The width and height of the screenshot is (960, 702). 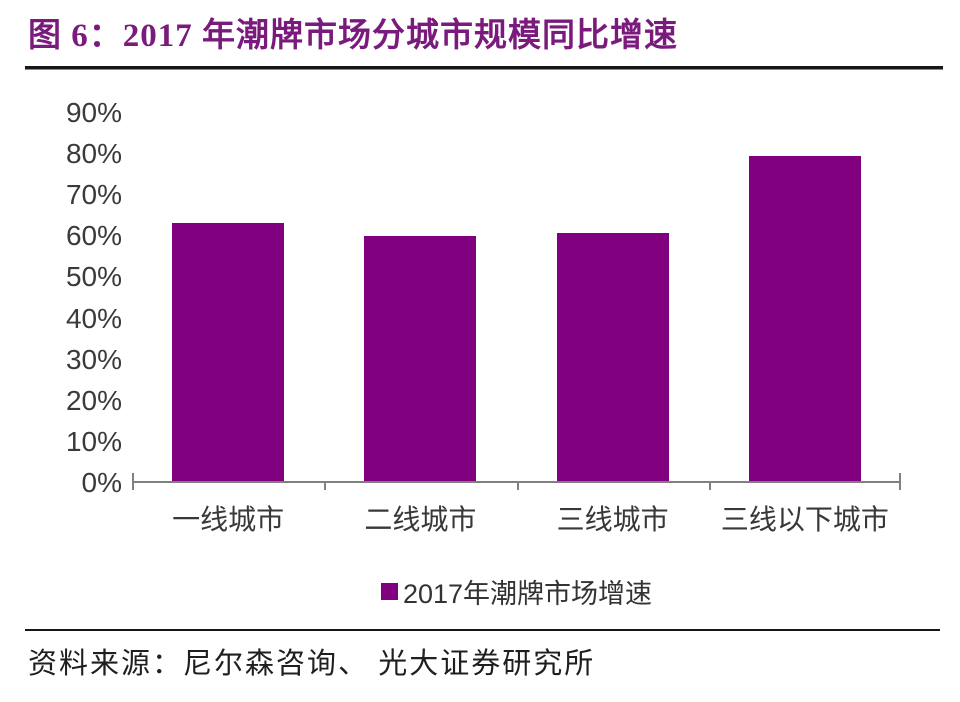 What do you see at coordinates (484, 68) in the screenshot?
I see `title-separator` at bounding box center [484, 68].